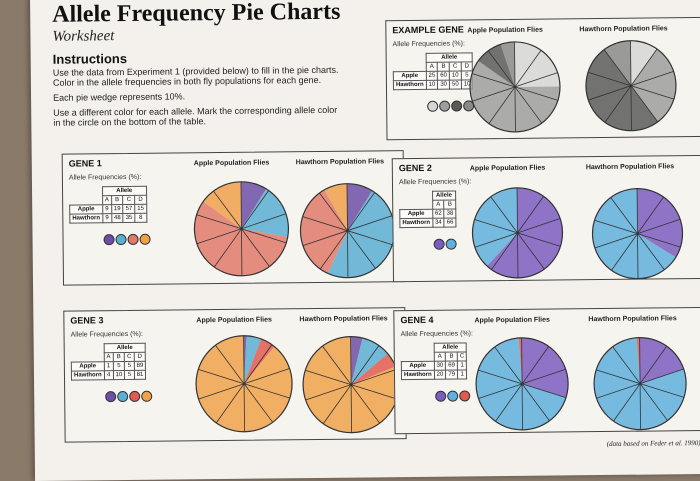 This screenshot has width=700, height=481. I want to click on frequency-value: 60, so click(444, 75).